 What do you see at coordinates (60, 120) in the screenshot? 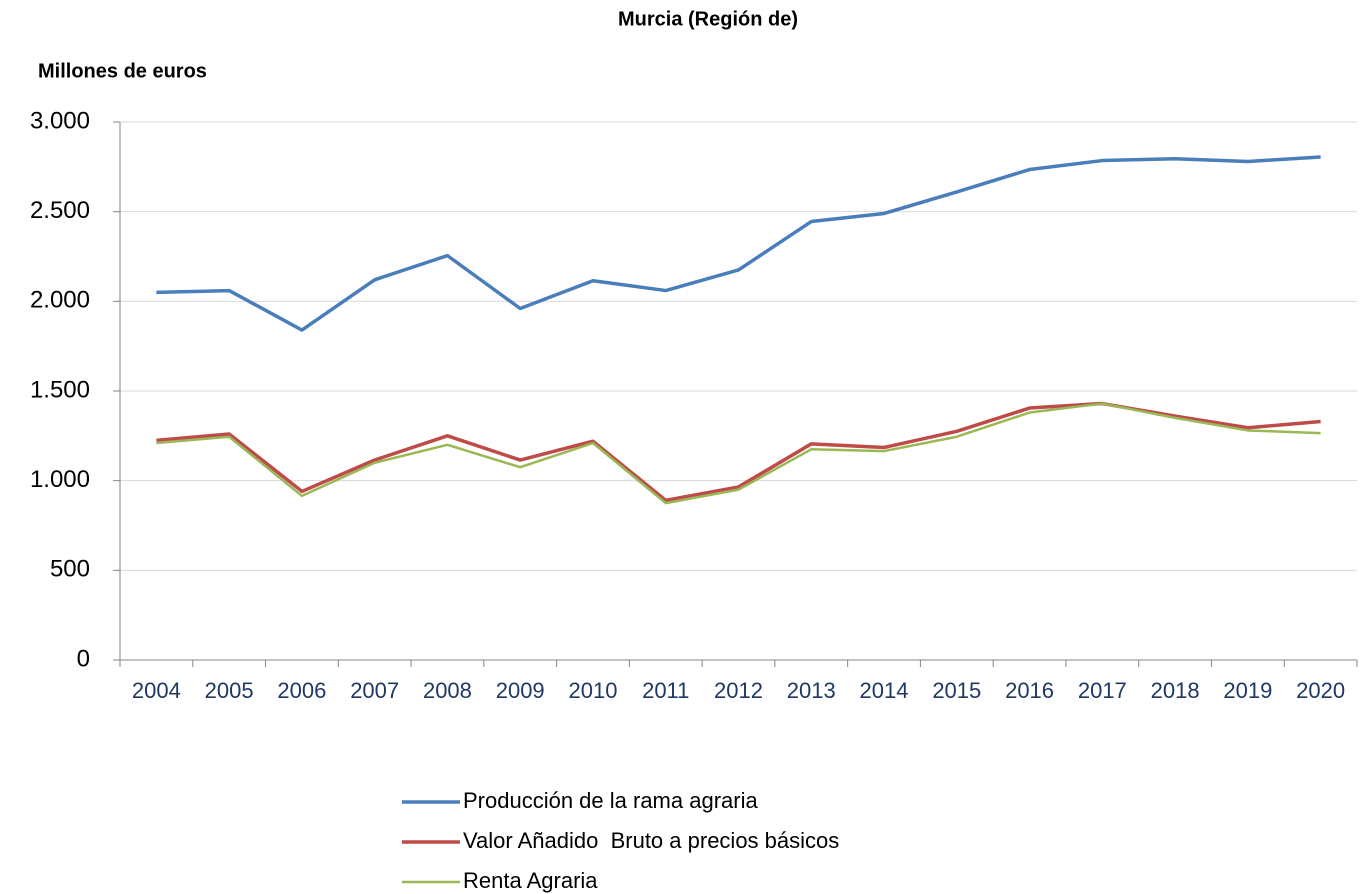
I see `y-tick-label: 3.000` at bounding box center [60, 120].